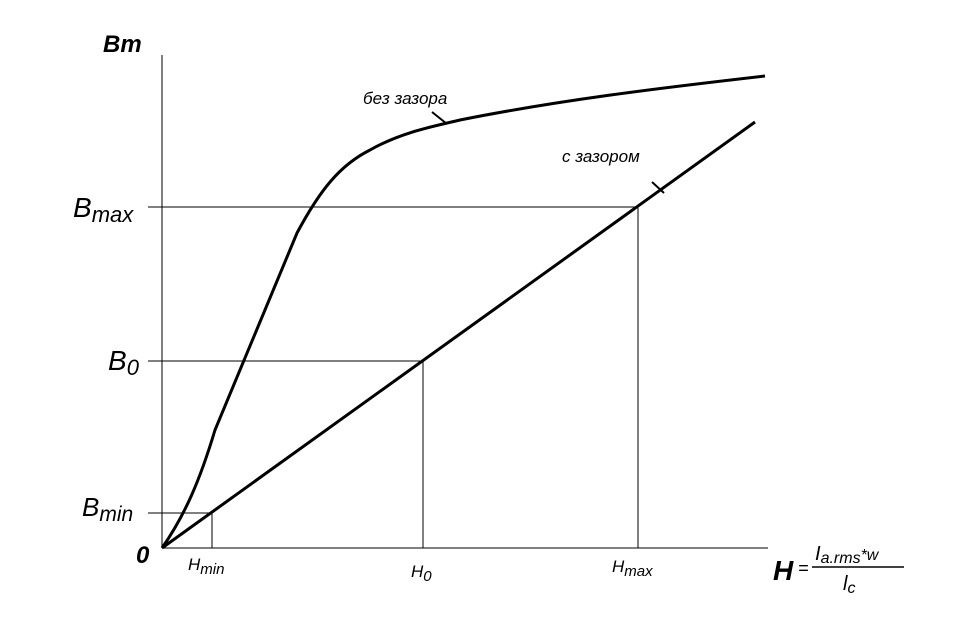 The width and height of the screenshot is (960, 620). What do you see at coordinates (601, 156) in the screenshot?
I see `curve-label: с зазором` at bounding box center [601, 156].